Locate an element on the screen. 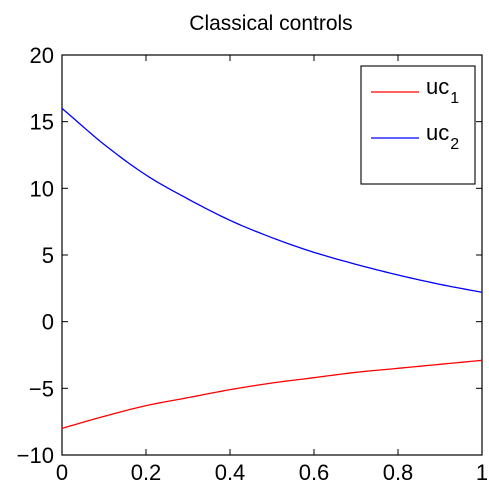 The width and height of the screenshot is (489, 498). x-tick-label: 0.6 is located at coordinates (314, 472).